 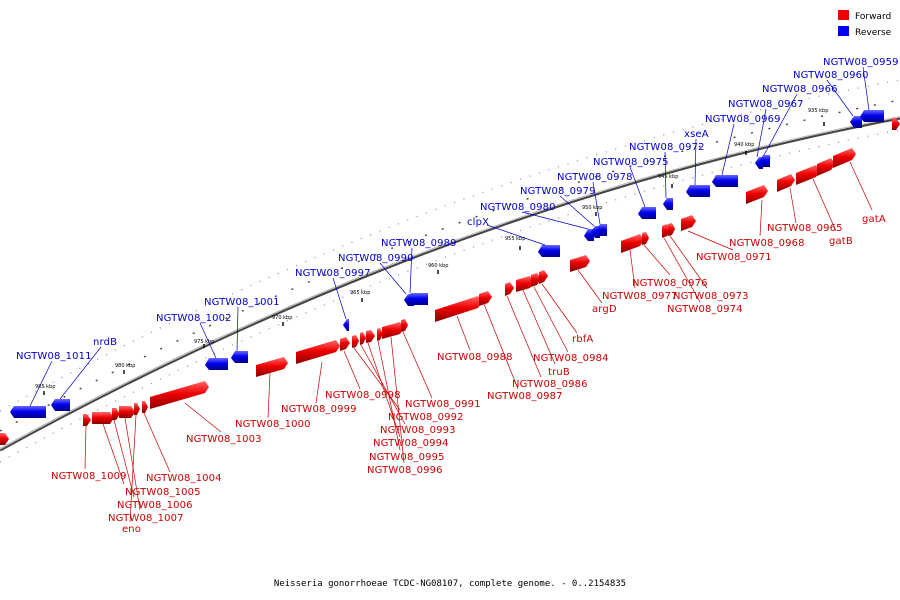 What do you see at coordinates (419, 243) in the screenshot?
I see `gene-label: NGTW08_0989` at bounding box center [419, 243].